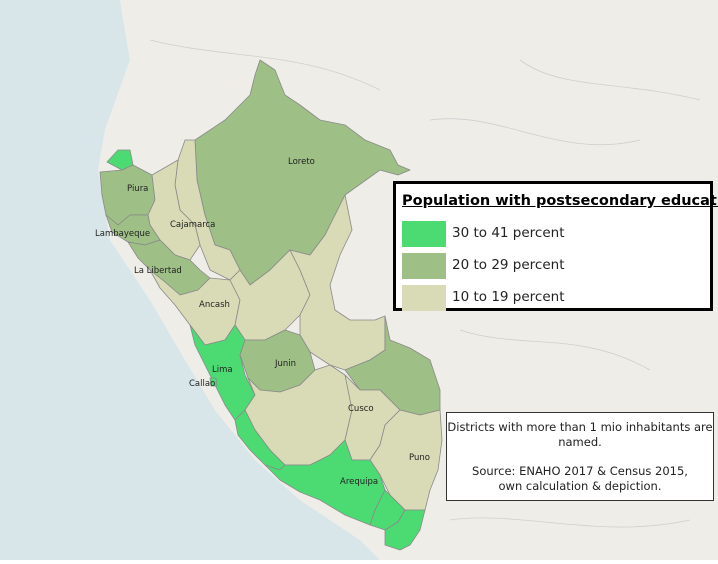 The height and width of the screenshot is (564, 718). Describe the element at coordinates (137, 189) in the screenshot. I see `label-piura: Piura` at that location.